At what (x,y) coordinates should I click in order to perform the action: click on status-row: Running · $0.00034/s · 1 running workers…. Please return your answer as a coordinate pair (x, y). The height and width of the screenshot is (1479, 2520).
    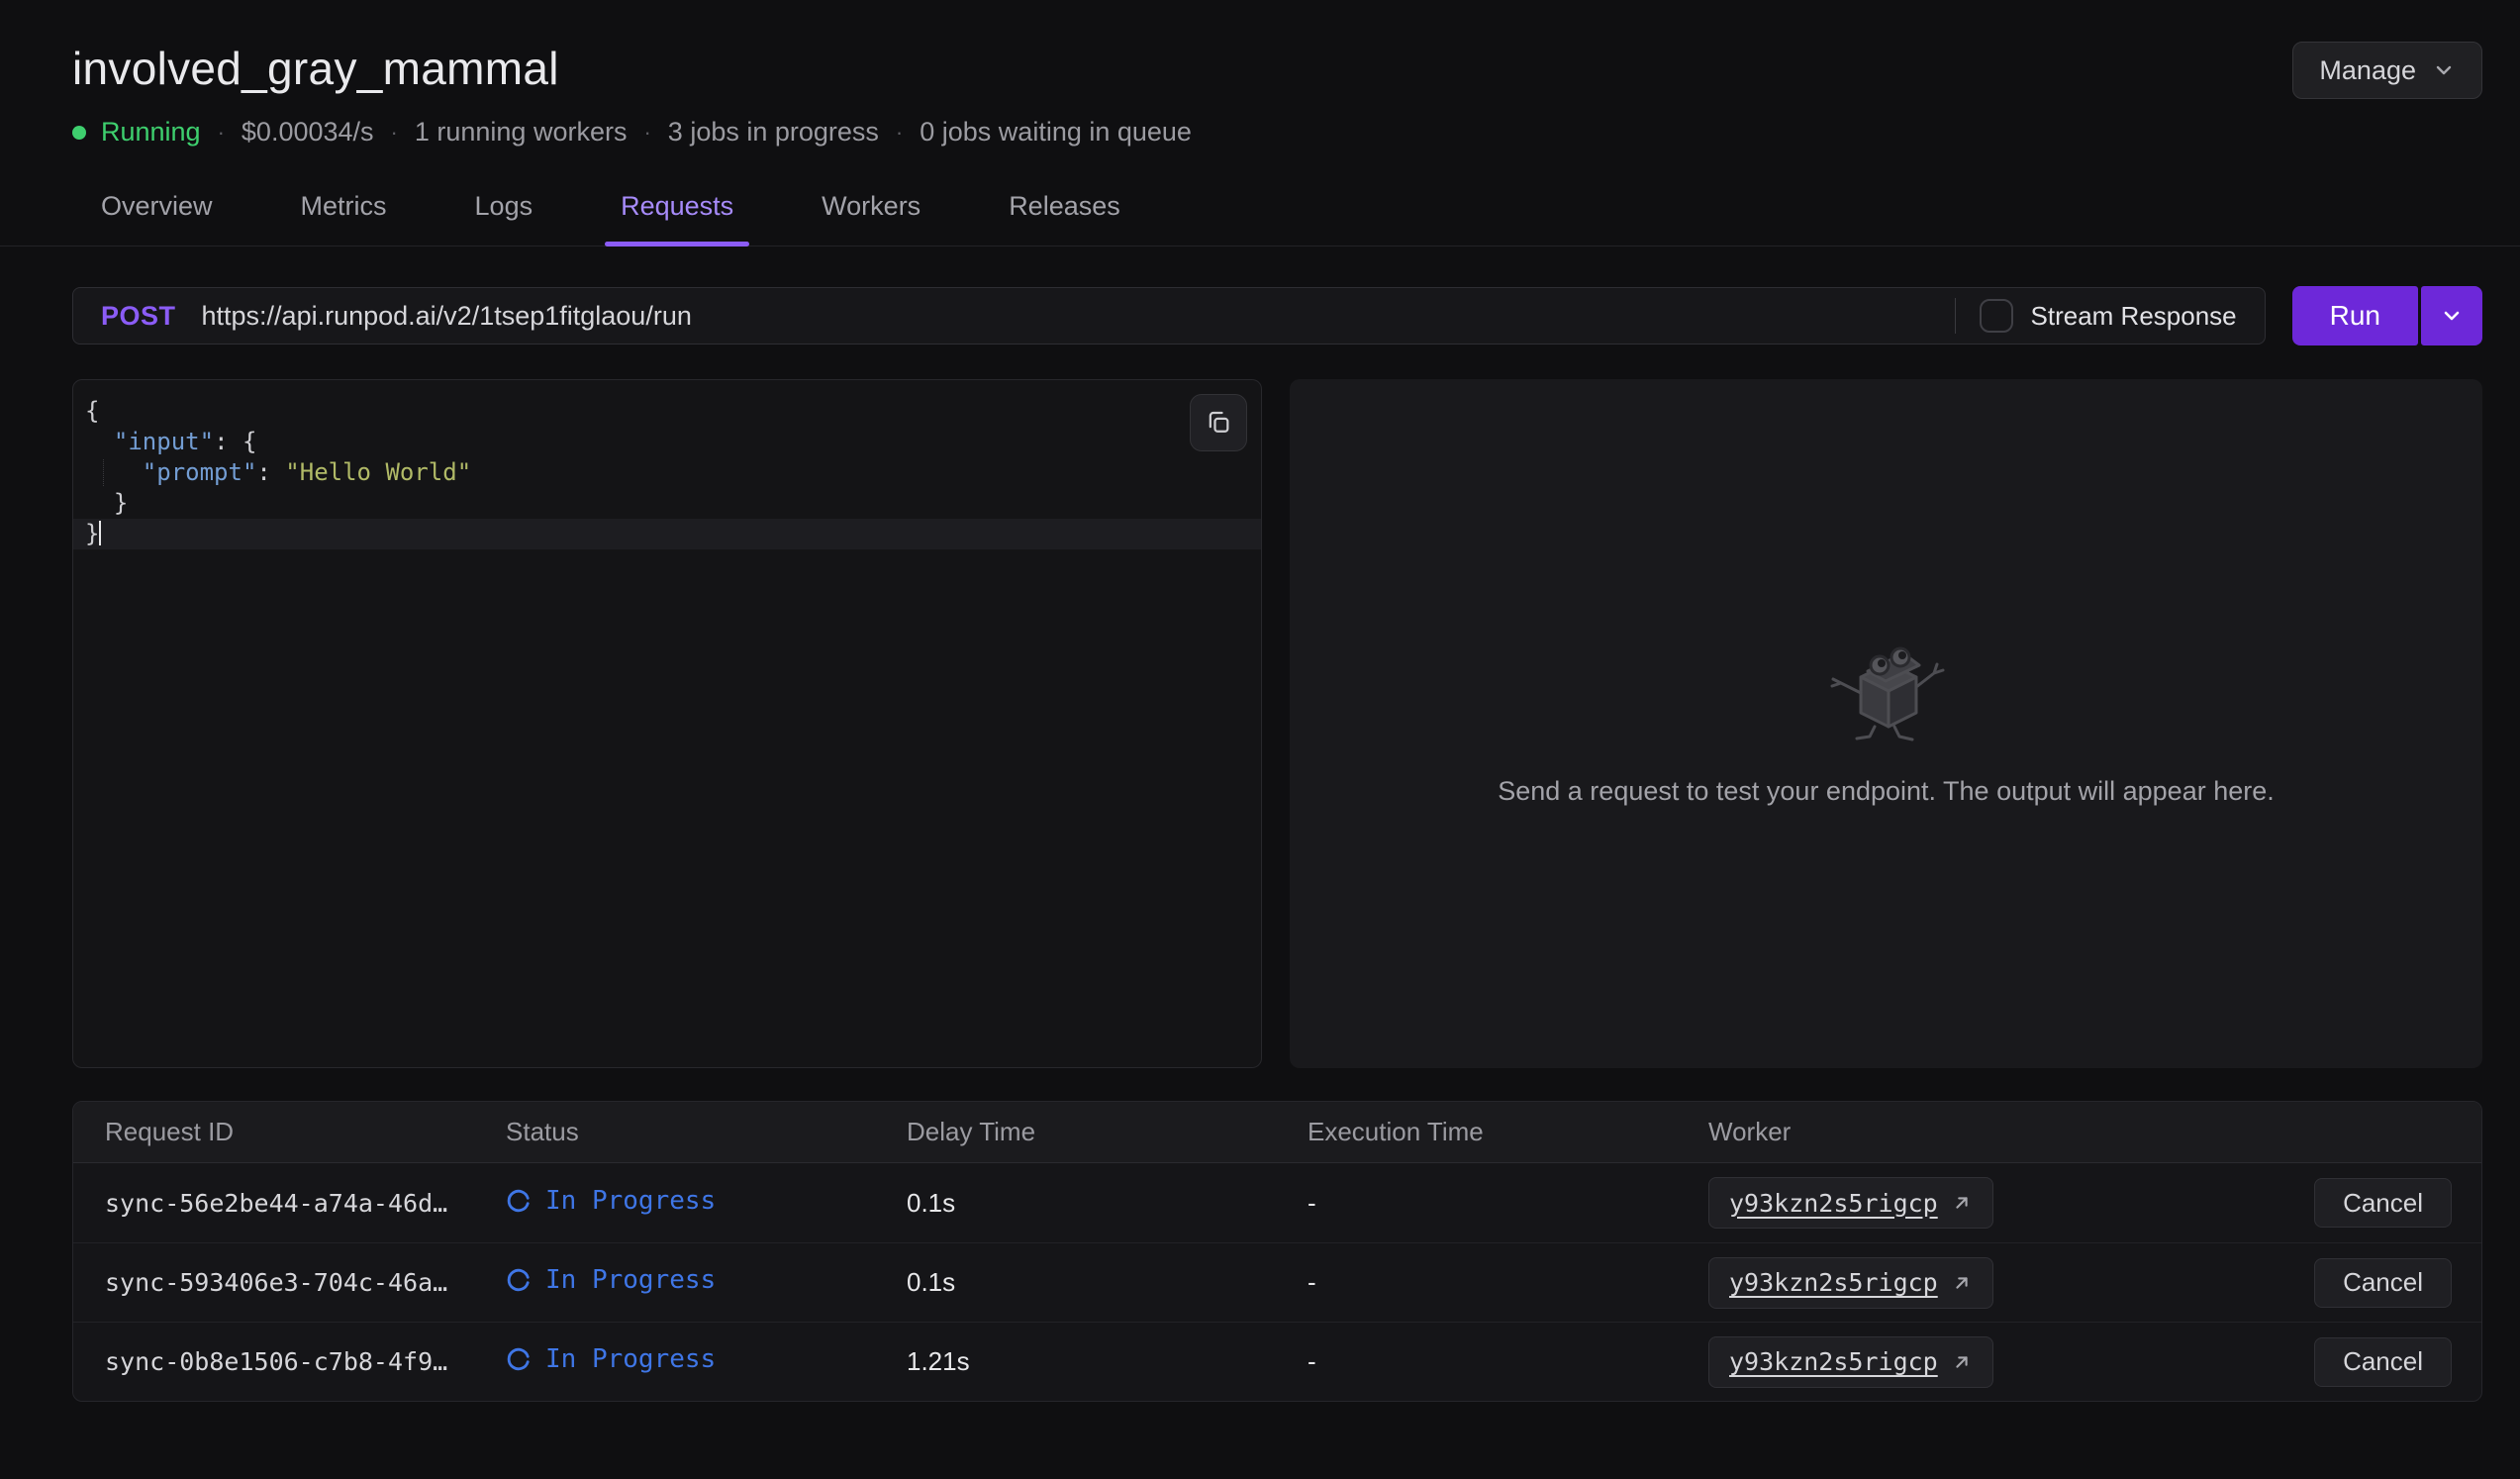
    Looking at the image, I should click on (1277, 132).